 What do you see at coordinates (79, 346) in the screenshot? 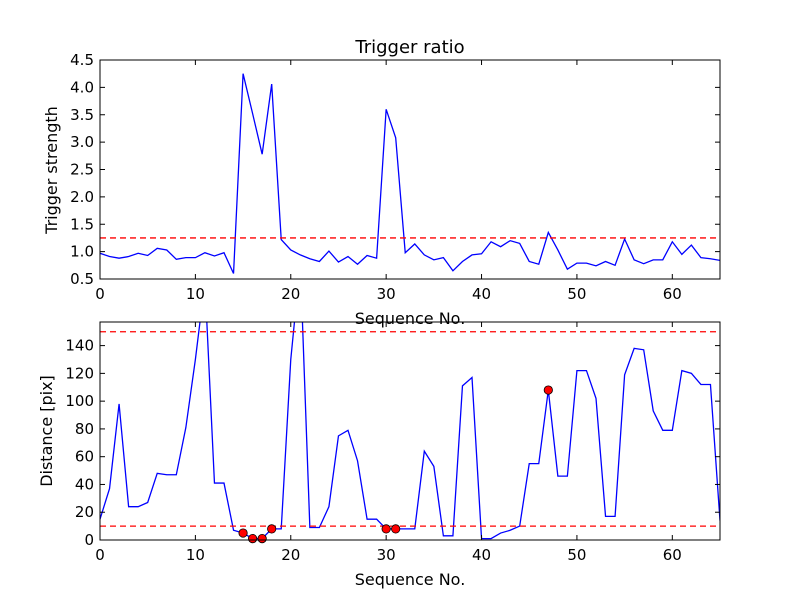
I see `y-tick-label: 140` at bounding box center [79, 346].